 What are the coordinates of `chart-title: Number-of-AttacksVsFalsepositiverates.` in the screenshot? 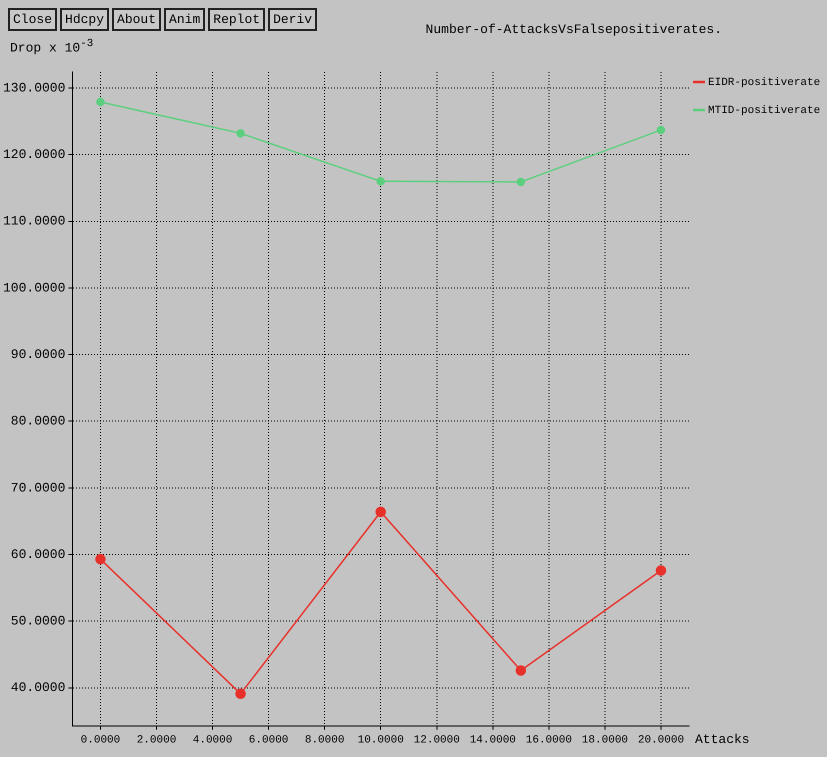 It's located at (574, 29).